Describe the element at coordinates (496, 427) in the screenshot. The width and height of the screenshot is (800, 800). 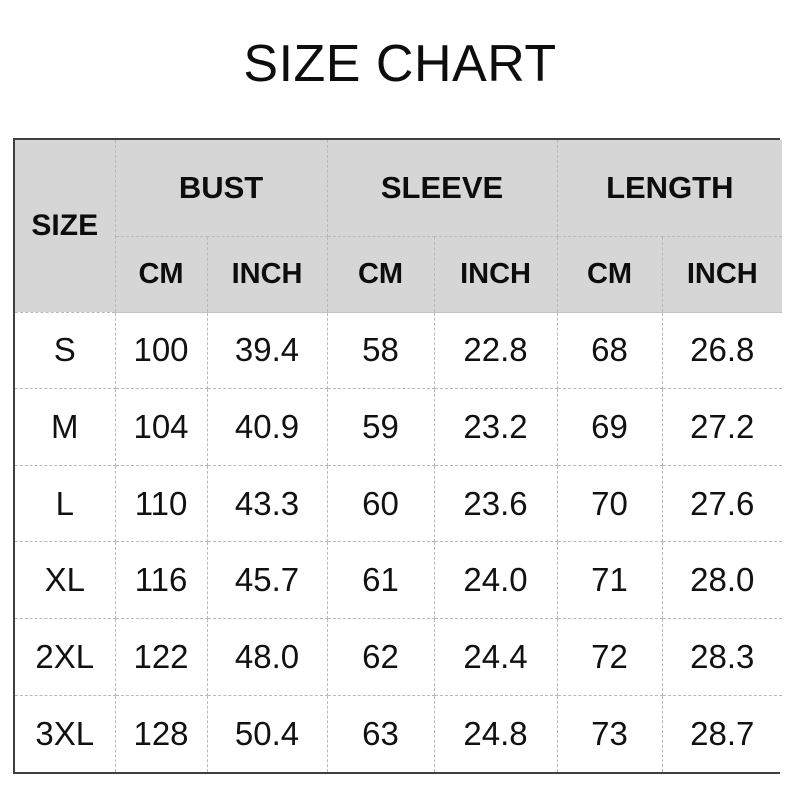
I see `cell-sleeve-inch: 23.2` at that location.